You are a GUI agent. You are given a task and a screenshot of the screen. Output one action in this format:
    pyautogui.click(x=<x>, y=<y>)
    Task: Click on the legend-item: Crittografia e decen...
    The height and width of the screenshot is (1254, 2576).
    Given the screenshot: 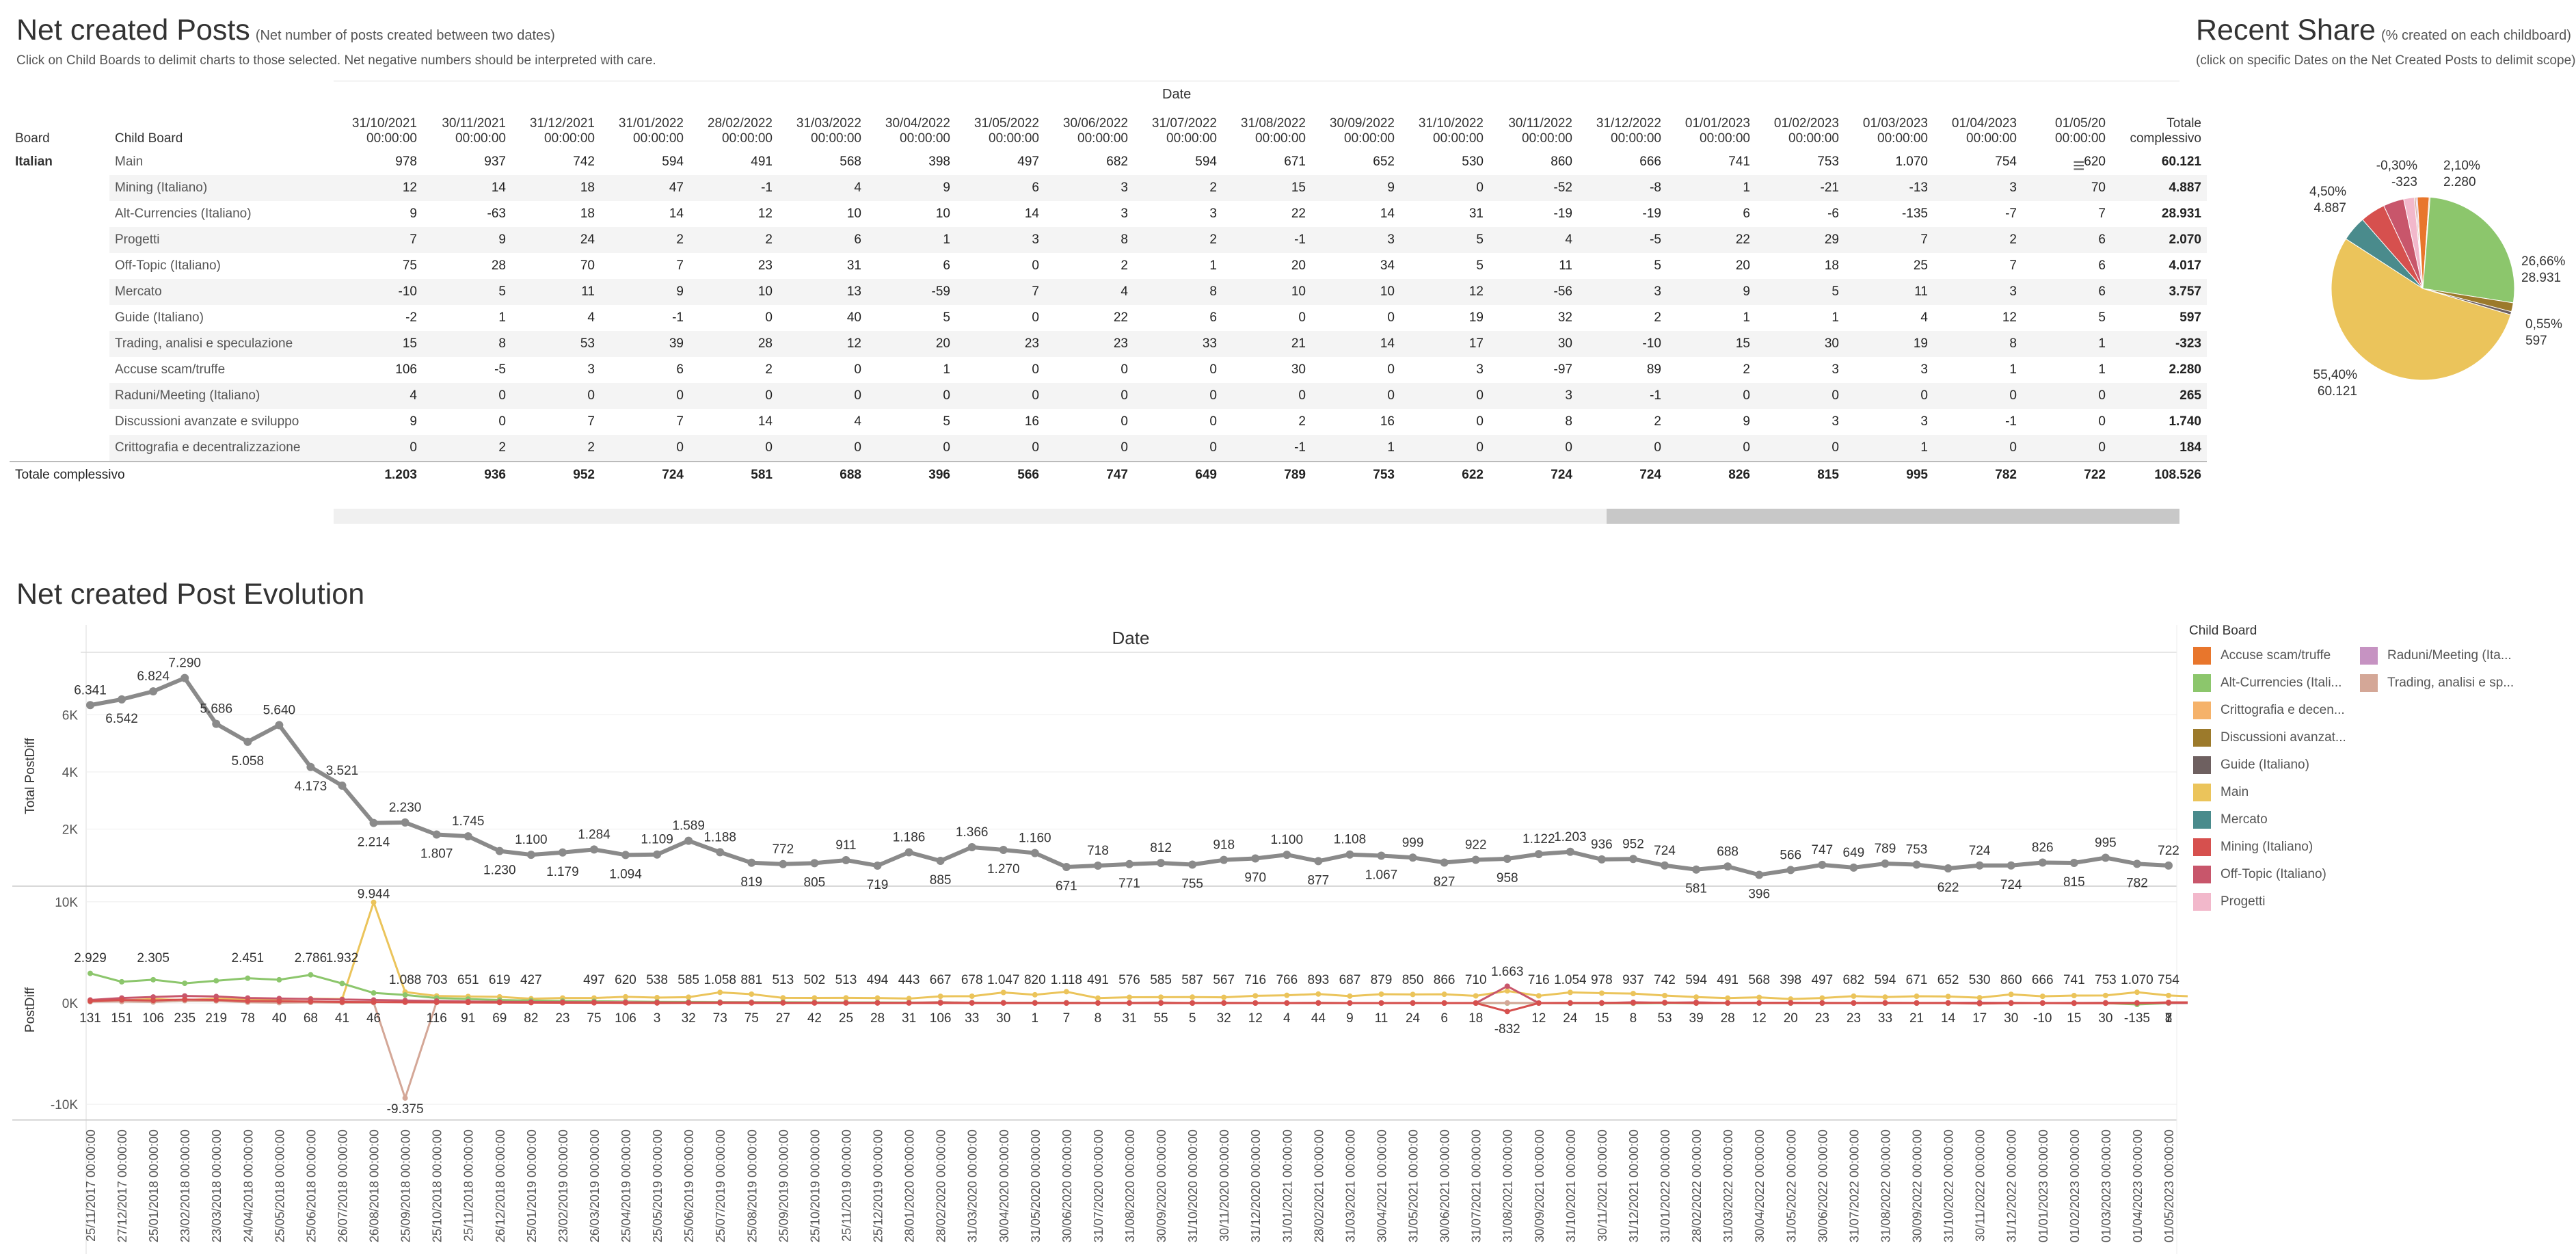 What is the action you would take?
    pyautogui.click(x=2269, y=710)
    